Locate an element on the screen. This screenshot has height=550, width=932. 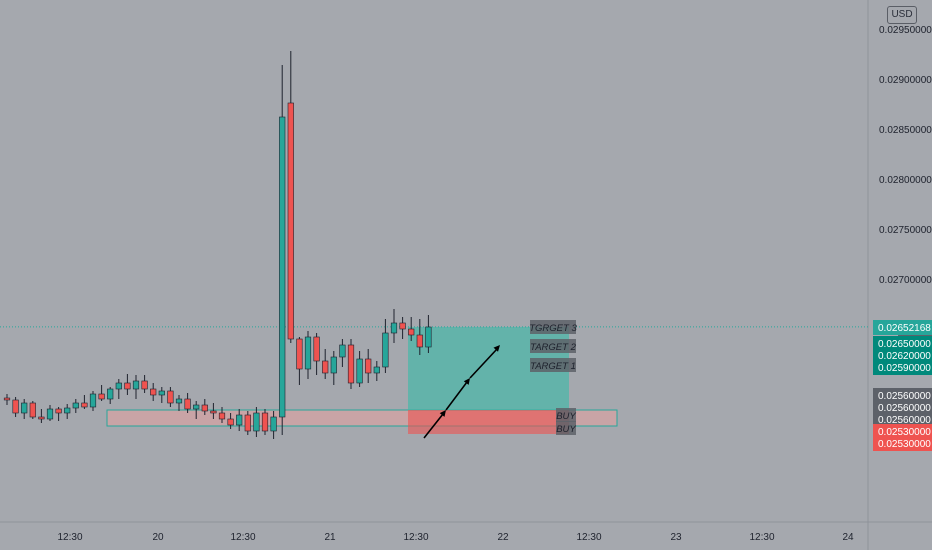
level-label: TGRGET 3 is located at coordinates (553, 328).